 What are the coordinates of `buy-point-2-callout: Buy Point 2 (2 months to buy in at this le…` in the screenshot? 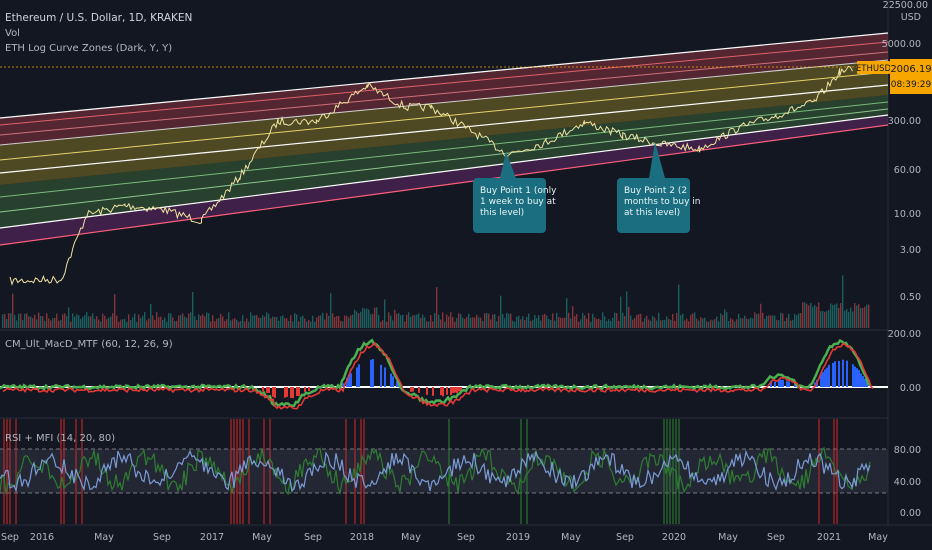 It's located at (658, 187).